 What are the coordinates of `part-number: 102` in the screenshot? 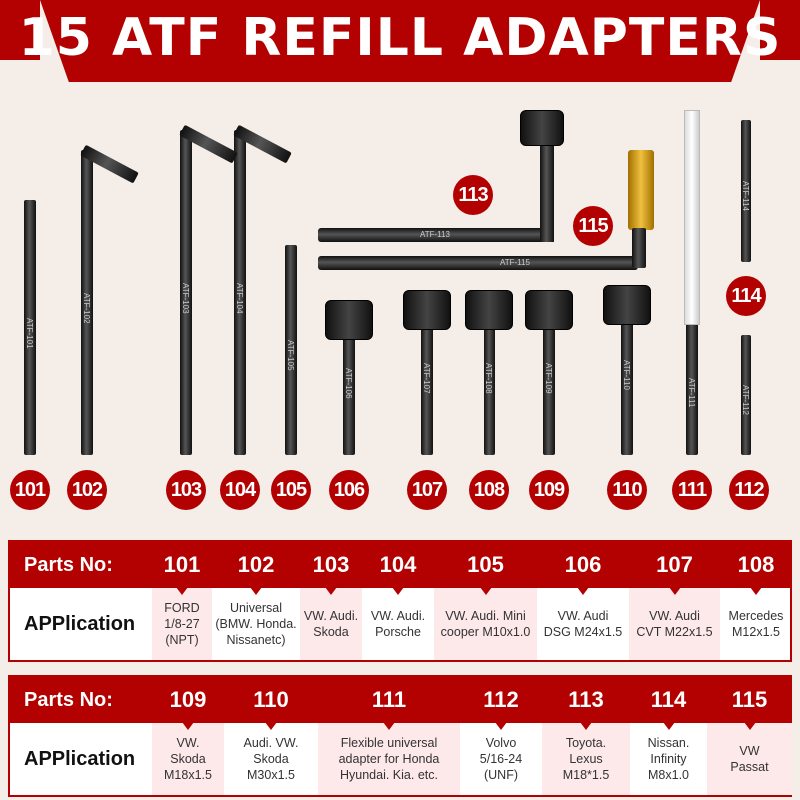 It's located at (256, 564).